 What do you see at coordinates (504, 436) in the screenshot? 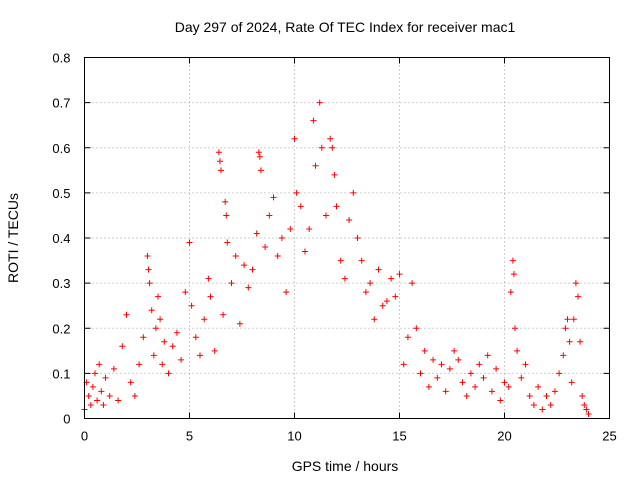
I see `x-tick-label: 20` at bounding box center [504, 436].